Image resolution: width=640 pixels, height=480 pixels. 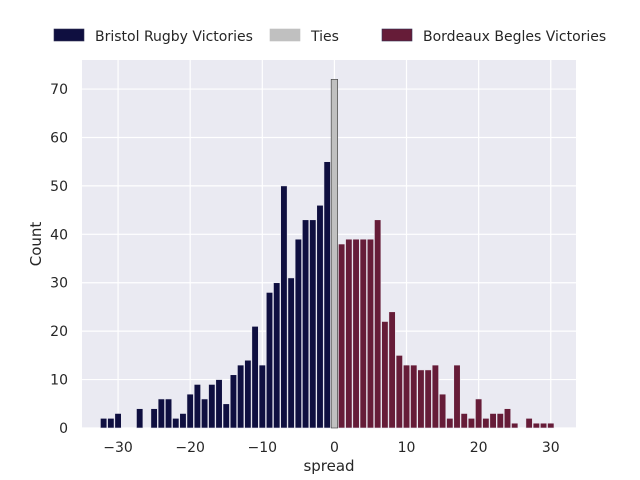 I want to click on x-tick-label: 20, so click(x=479, y=448).